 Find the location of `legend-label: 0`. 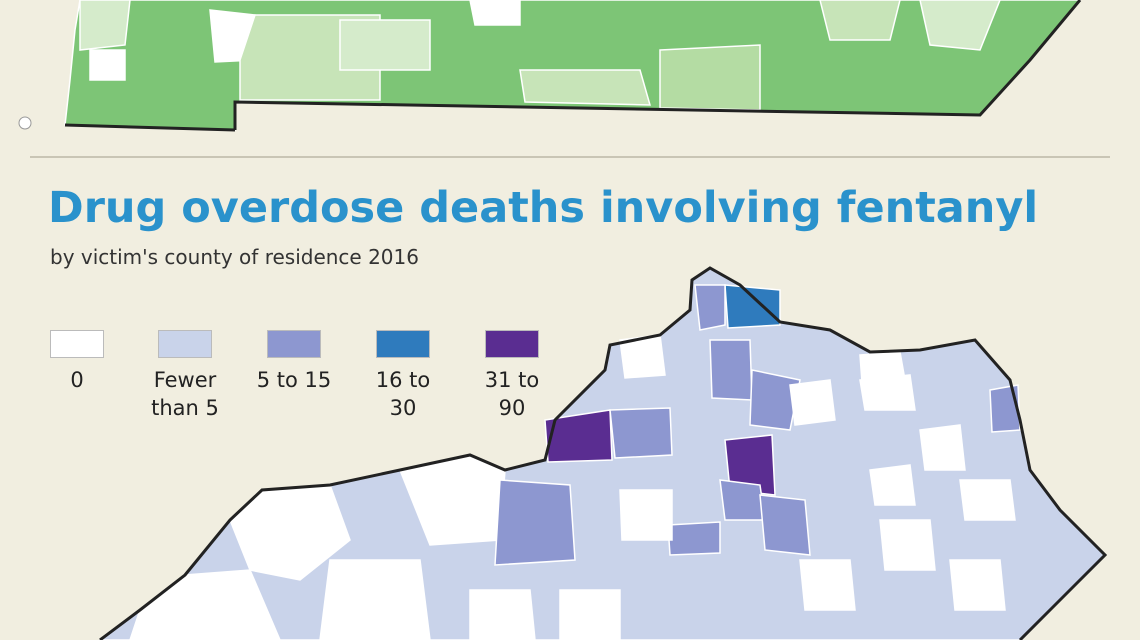

legend-label: 0 is located at coordinates (77, 380).